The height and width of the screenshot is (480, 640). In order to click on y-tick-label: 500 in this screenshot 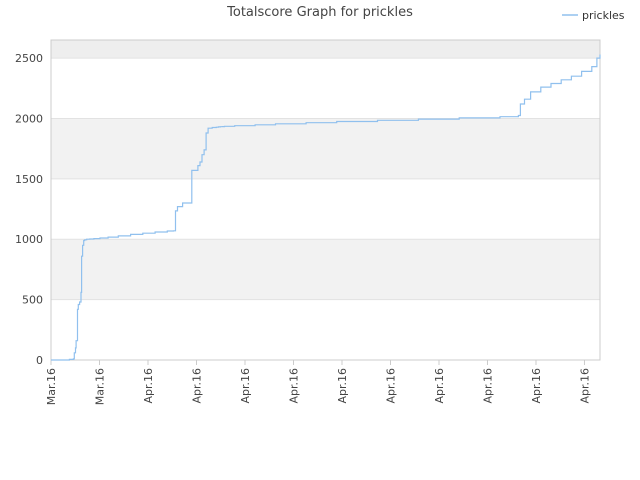, I will do `click(32, 300)`.